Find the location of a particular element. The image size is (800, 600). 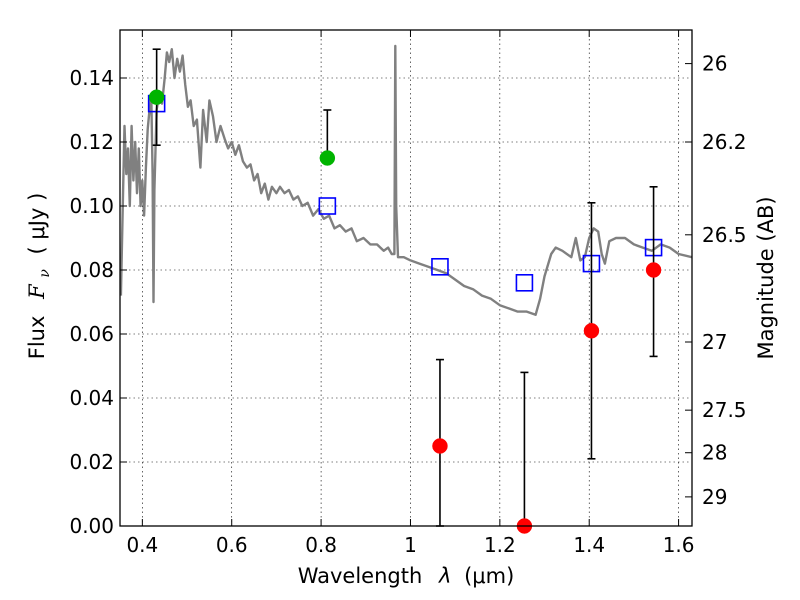

y2-tick-label: 29 is located at coordinates (714, 497).